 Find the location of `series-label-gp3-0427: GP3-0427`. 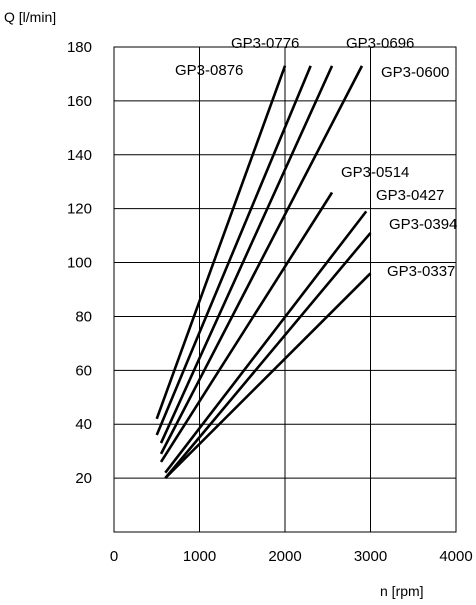

series-label-gp3-0427: GP3-0427 is located at coordinates (410, 195).